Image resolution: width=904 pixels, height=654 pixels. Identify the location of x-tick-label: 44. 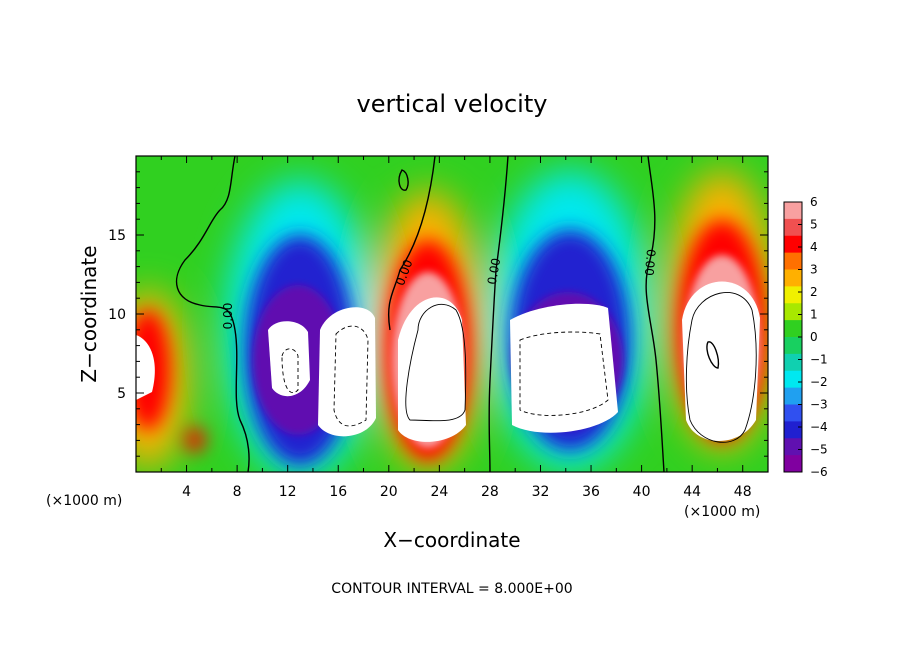
(692, 492).